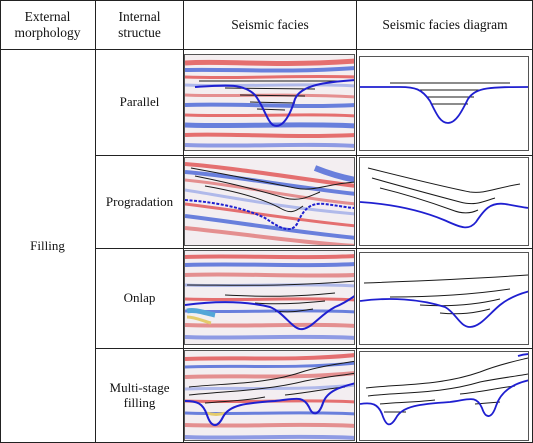  Describe the element at coordinates (139, 298) in the screenshot. I see `internal-structure-onlap: Onlap` at that location.